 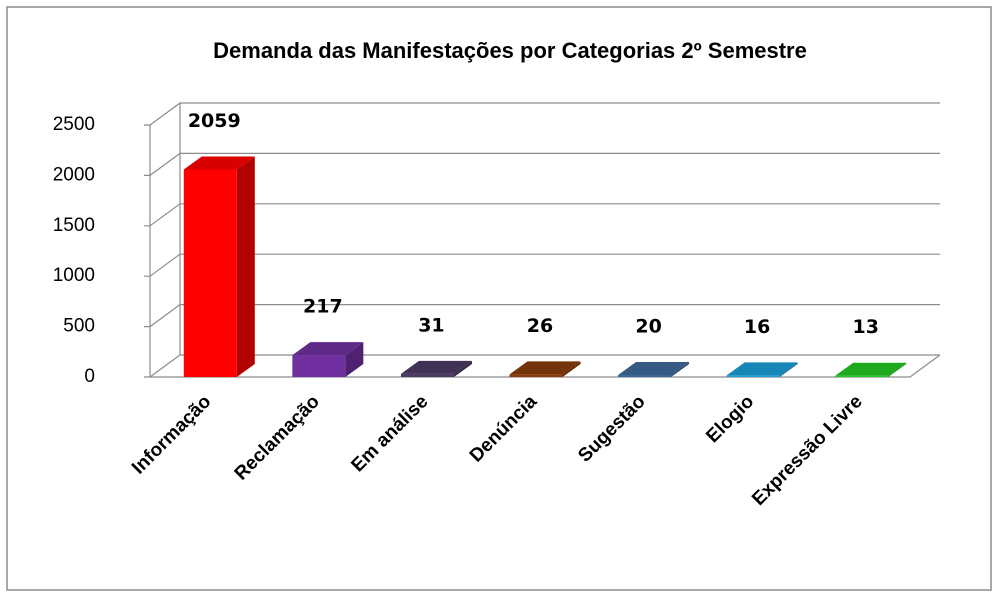 What do you see at coordinates (74, 275) in the screenshot?
I see `y-tick-label: 1000` at bounding box center [74, 275].